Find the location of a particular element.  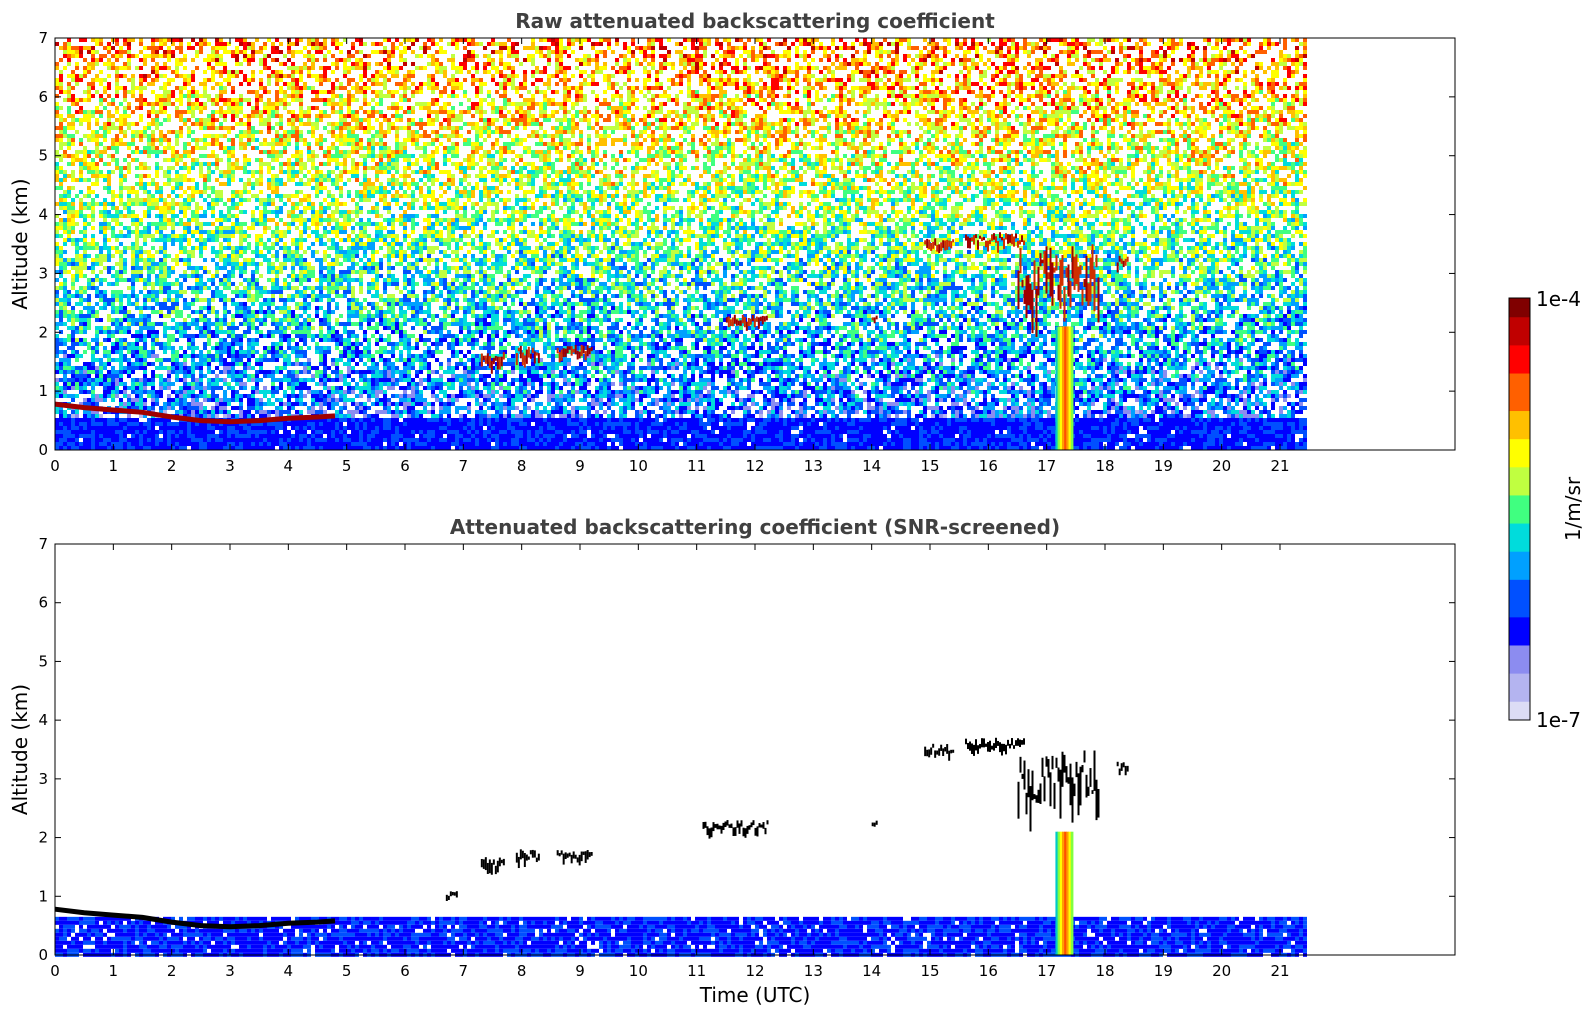

y-axis-label: Altitude (km) is located at coordinates (20, 243).